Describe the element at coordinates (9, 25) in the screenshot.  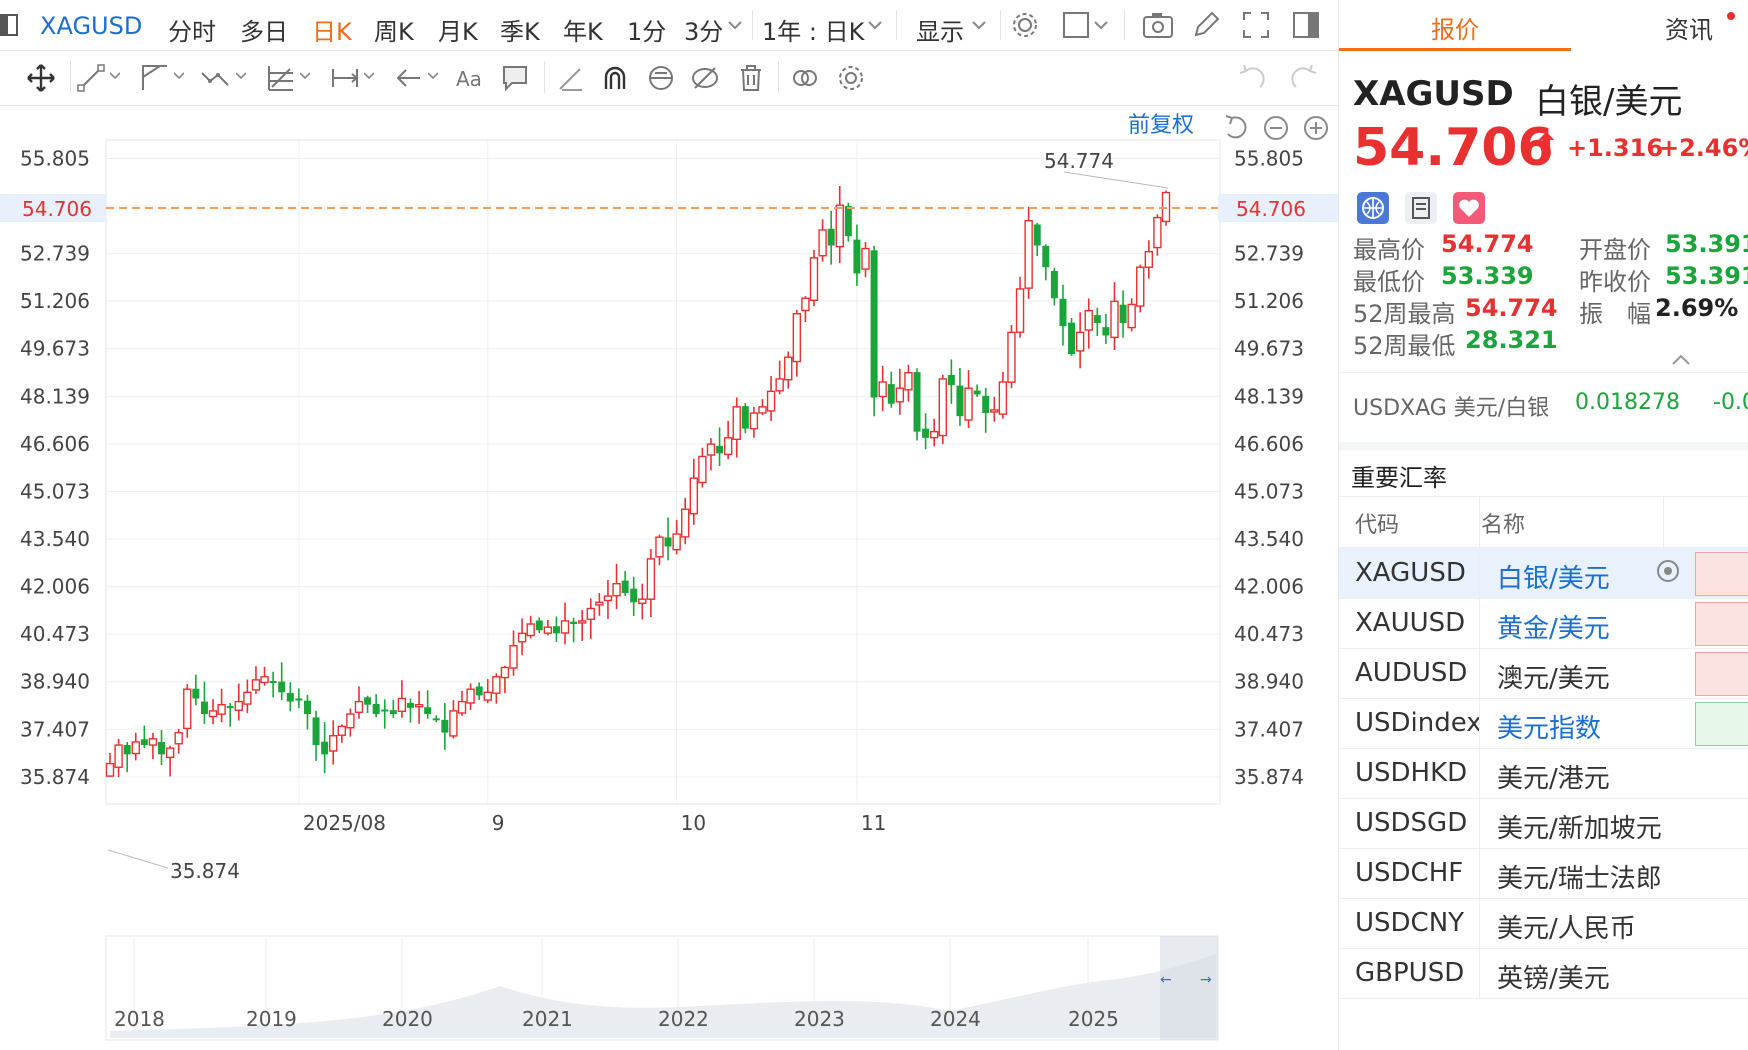
I see `panel-toggle-icon` at that location.